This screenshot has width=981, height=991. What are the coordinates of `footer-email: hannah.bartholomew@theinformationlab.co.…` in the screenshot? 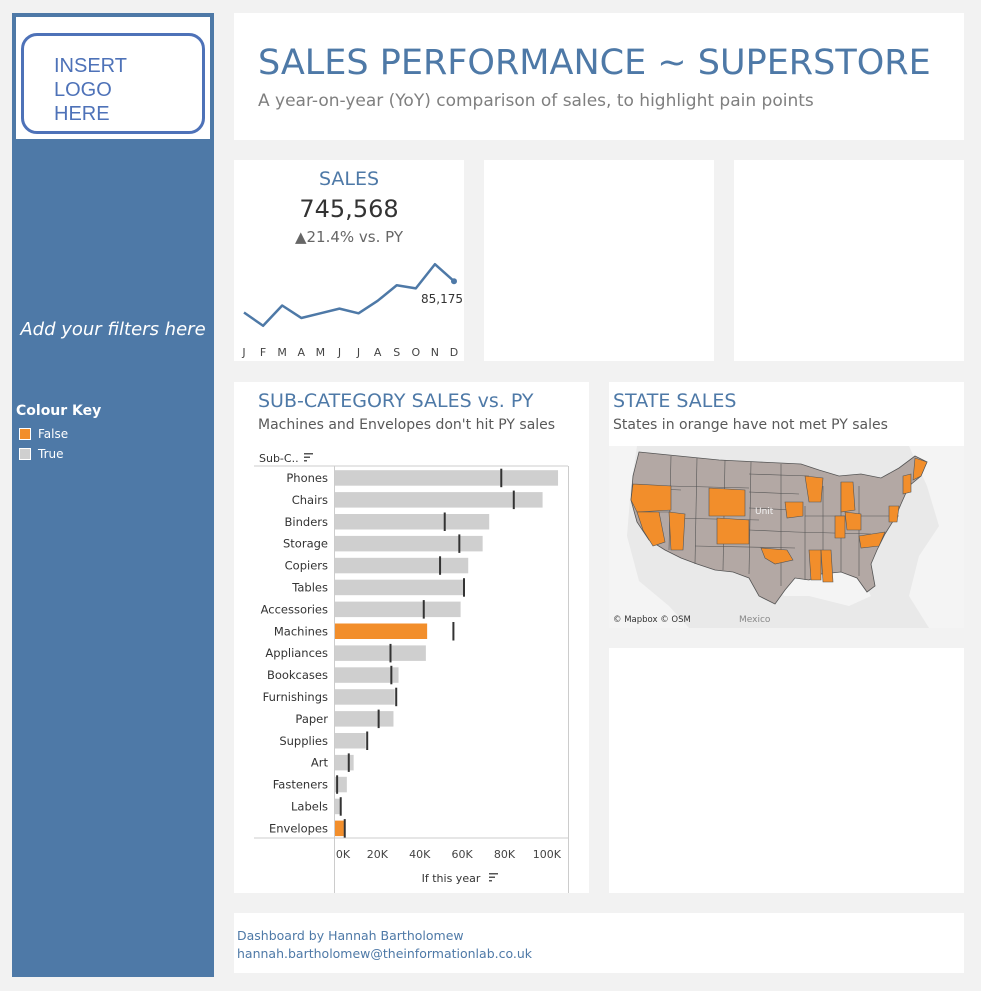 It's located at (385, 953).